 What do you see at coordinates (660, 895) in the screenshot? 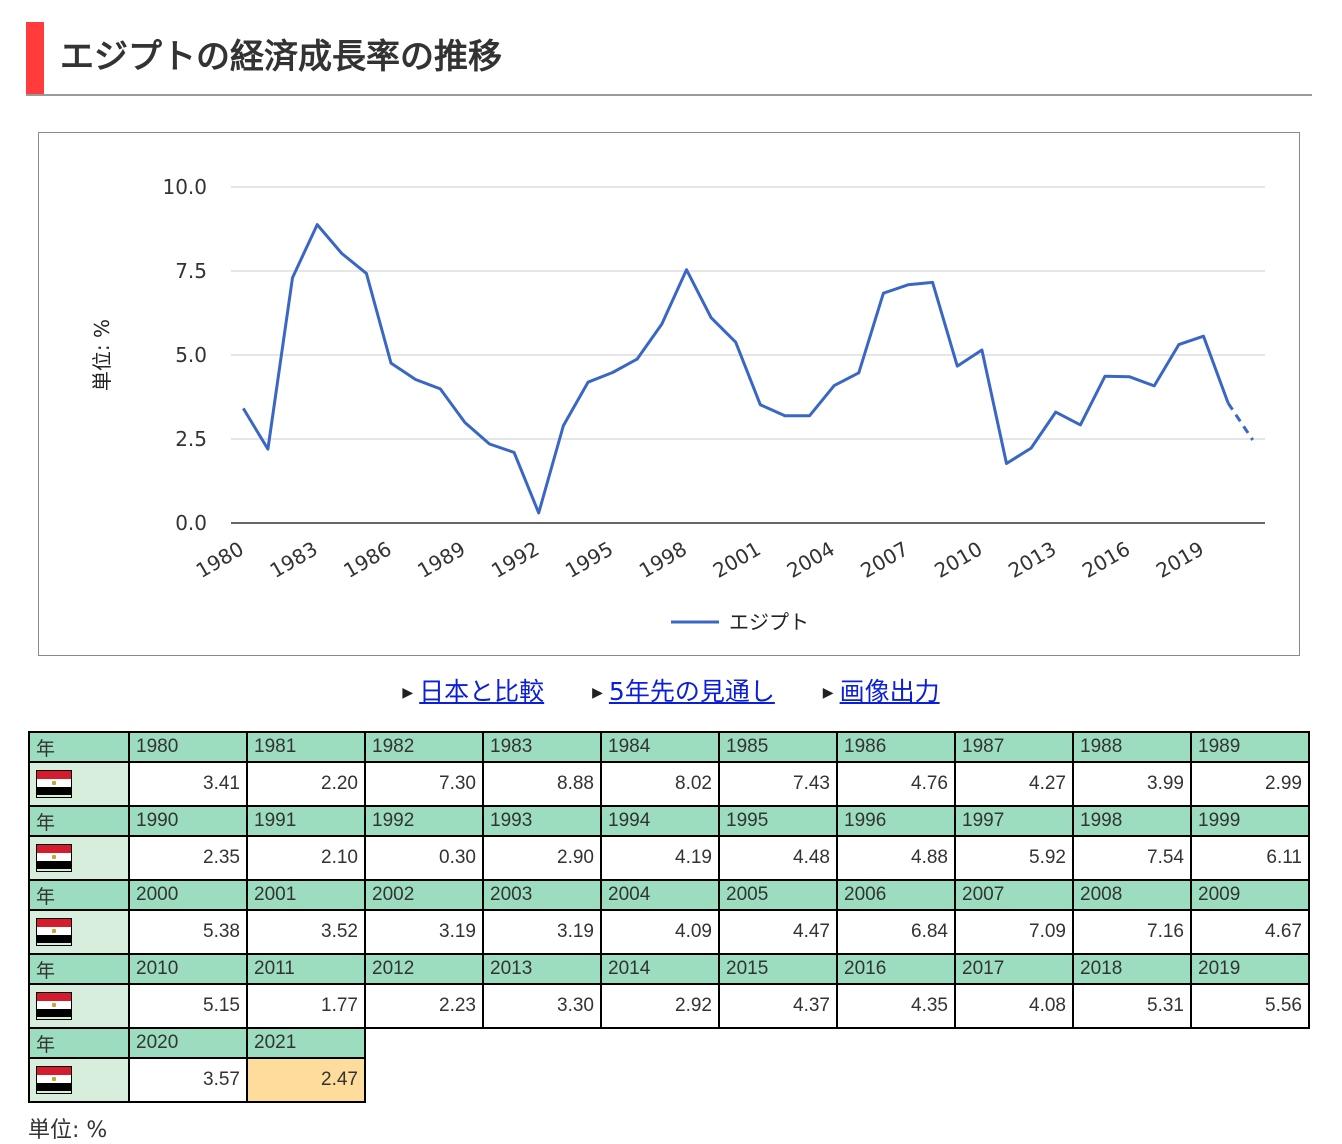
I see `year-cell: 2004` at bounding box center [660, 895].